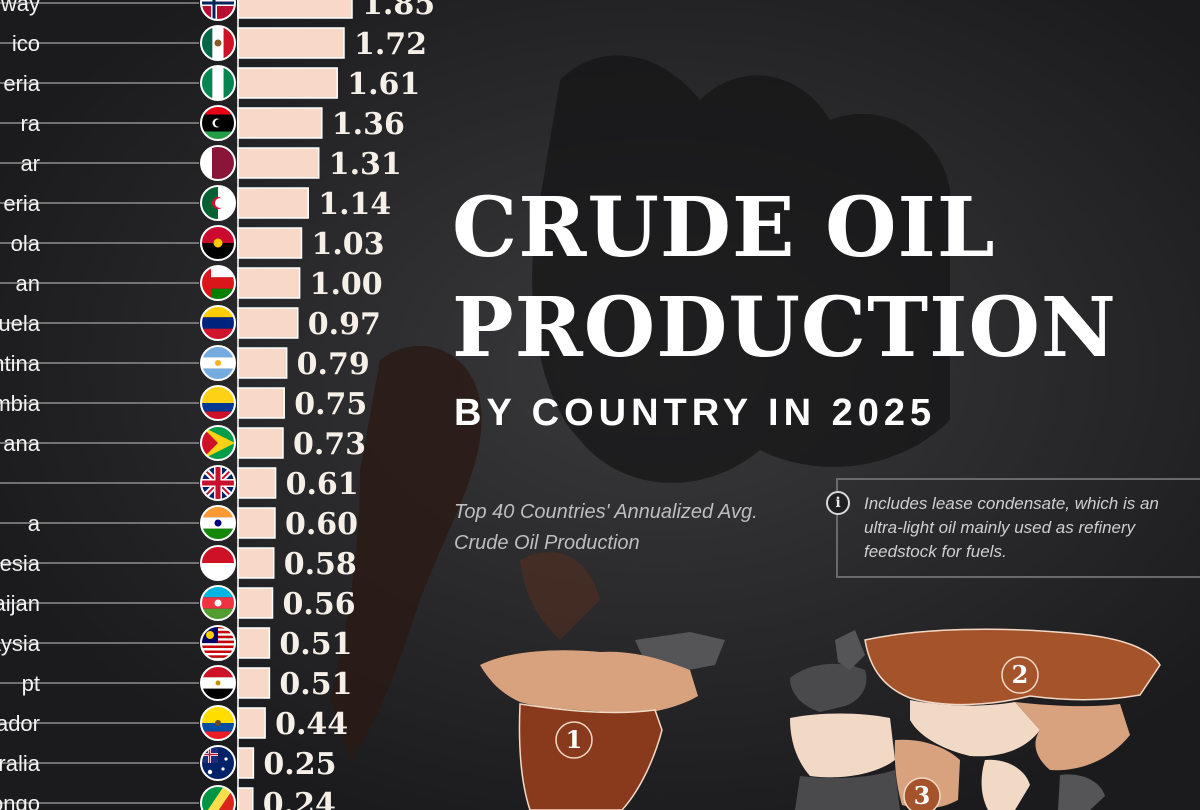 This screenshot has width=1200, height=810. I want to click on uk-flag, so click(218, 483).